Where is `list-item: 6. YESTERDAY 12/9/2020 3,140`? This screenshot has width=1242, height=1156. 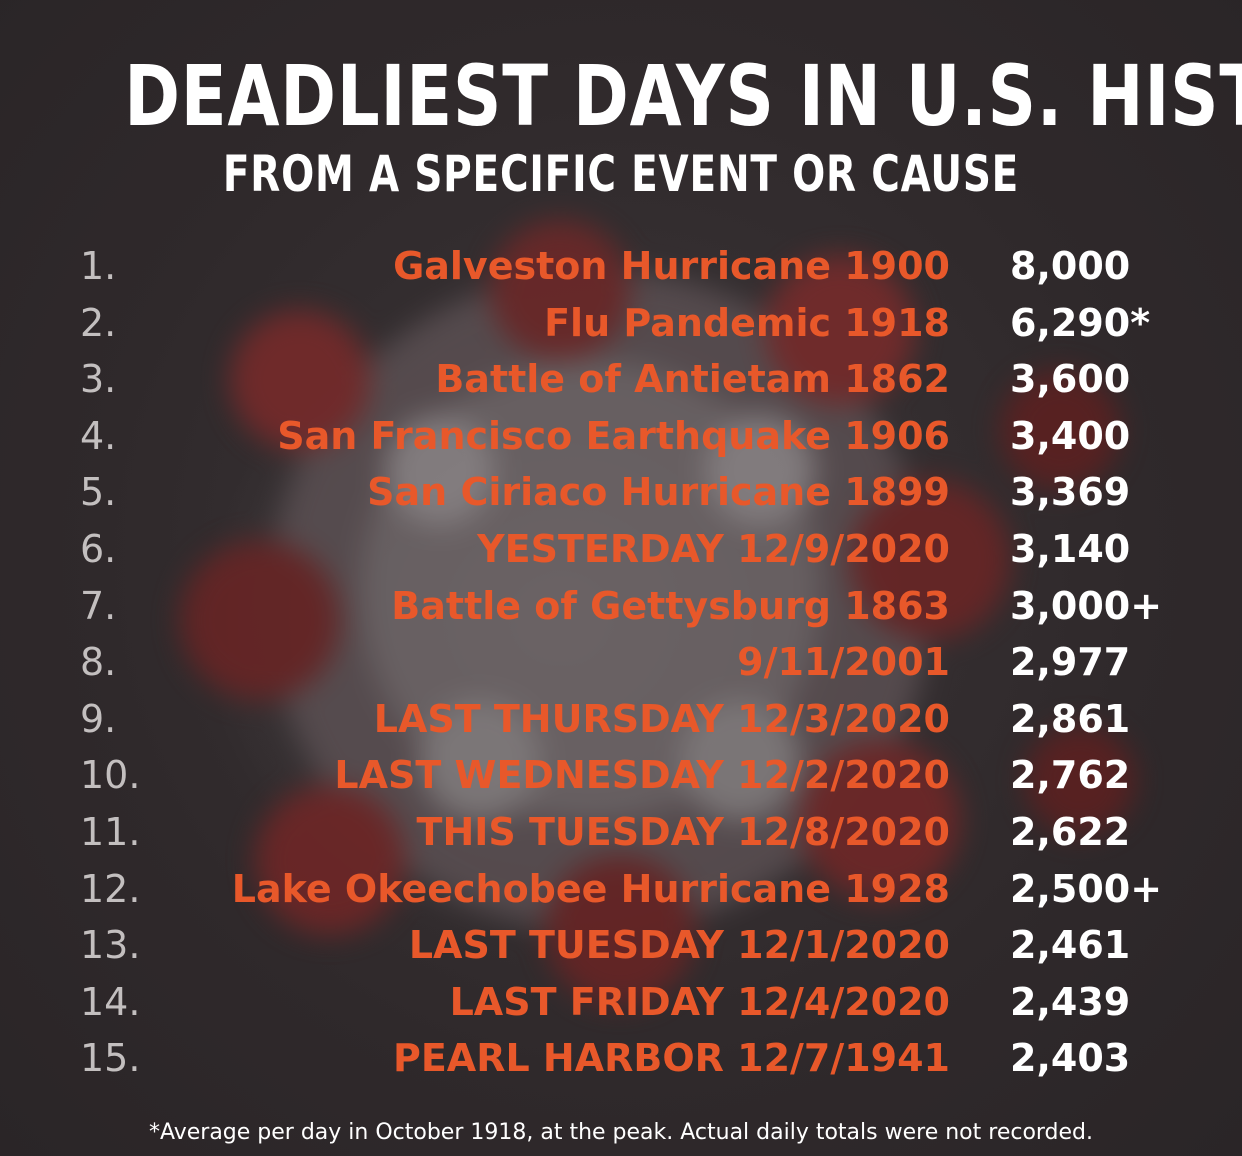
list-item: 6. YESTERDAY 12/9/2020 3,140 is located at coordinates (621, 549).